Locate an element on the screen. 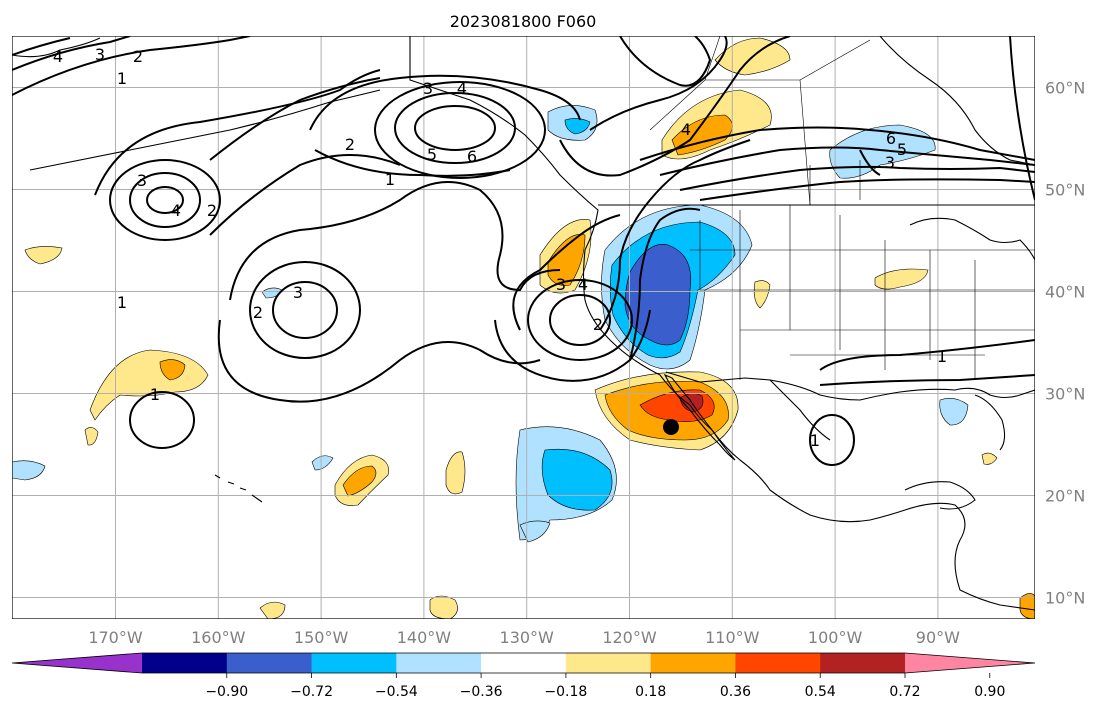 The image size is (1105, 712). colorbar-tick-label: 0.18 is located at coordinates (650, 692).